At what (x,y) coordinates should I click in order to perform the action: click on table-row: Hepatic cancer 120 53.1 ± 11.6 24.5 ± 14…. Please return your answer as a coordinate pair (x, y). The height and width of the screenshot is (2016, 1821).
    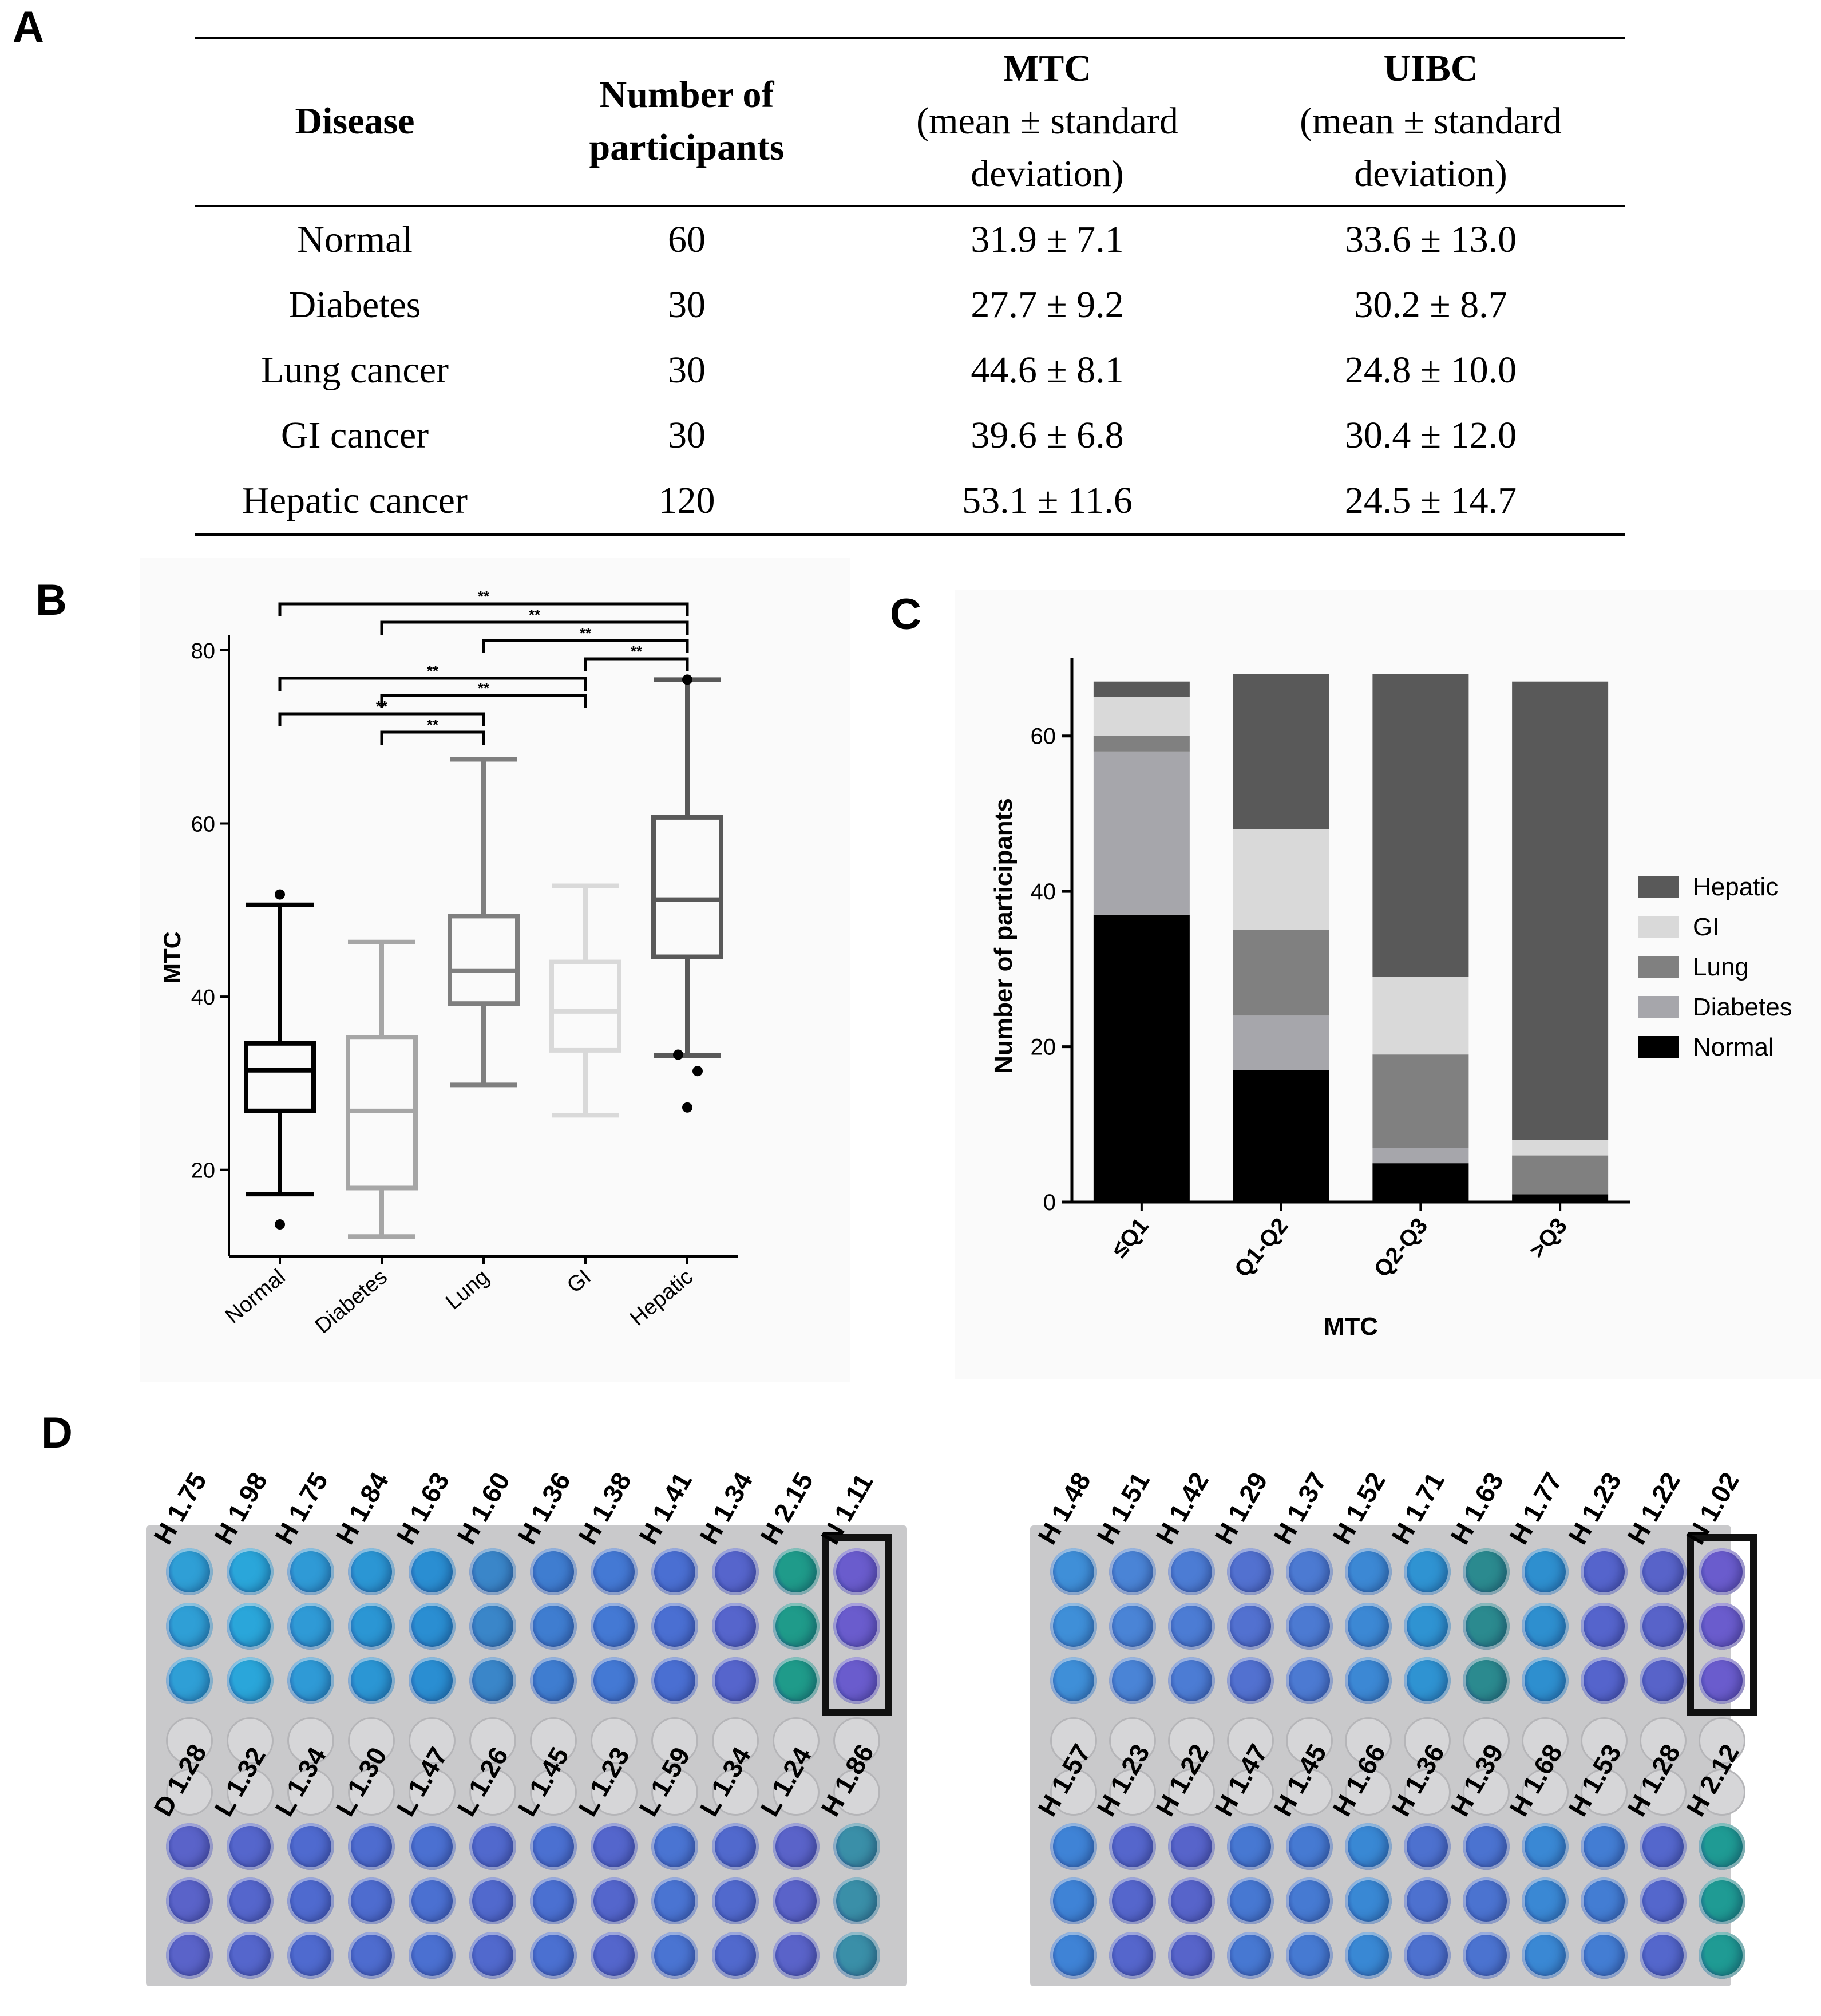
    Looking at the image, I should click on (910, 502).